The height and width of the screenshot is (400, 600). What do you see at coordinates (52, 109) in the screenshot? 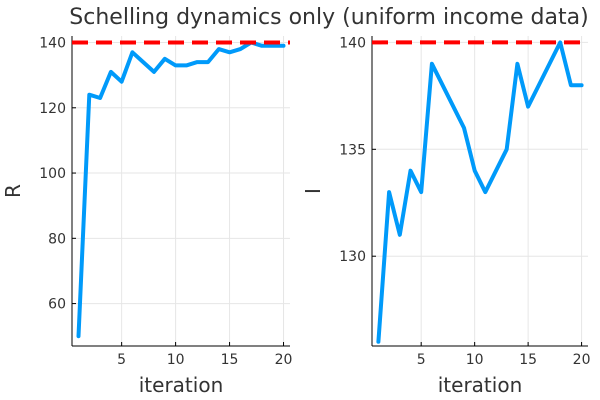
I see `y-tick-label: 120` at bounding box center [52, 109].